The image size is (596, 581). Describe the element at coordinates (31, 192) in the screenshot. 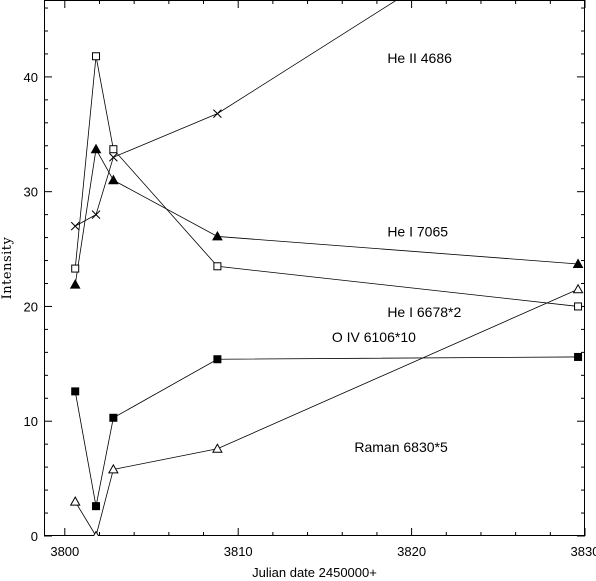

I see `y-tick-label: 30` at that location.